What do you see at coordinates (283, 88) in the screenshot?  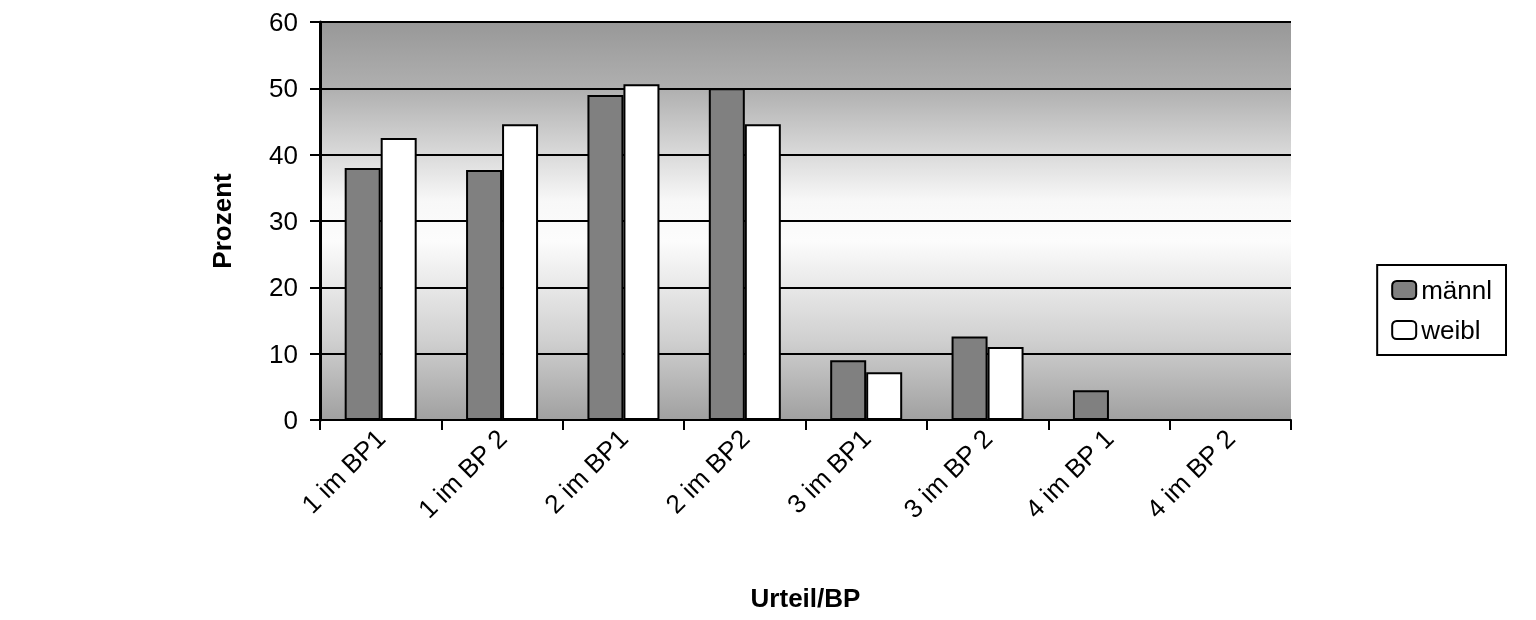 I see `y-tick-label: 50` at bounding box center [283, 88].